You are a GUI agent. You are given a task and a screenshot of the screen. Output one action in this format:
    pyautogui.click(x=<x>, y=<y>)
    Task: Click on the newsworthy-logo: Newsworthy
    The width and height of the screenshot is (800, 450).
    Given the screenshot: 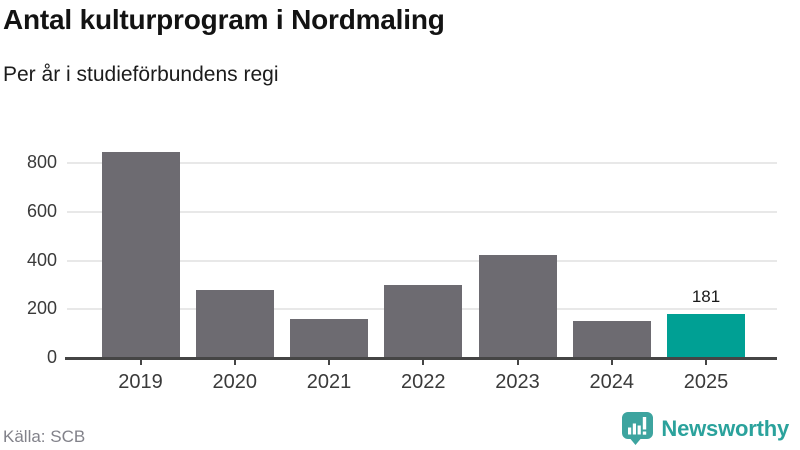 What is the action you would take?
    pyautogui.click(x=705, y=428)
    